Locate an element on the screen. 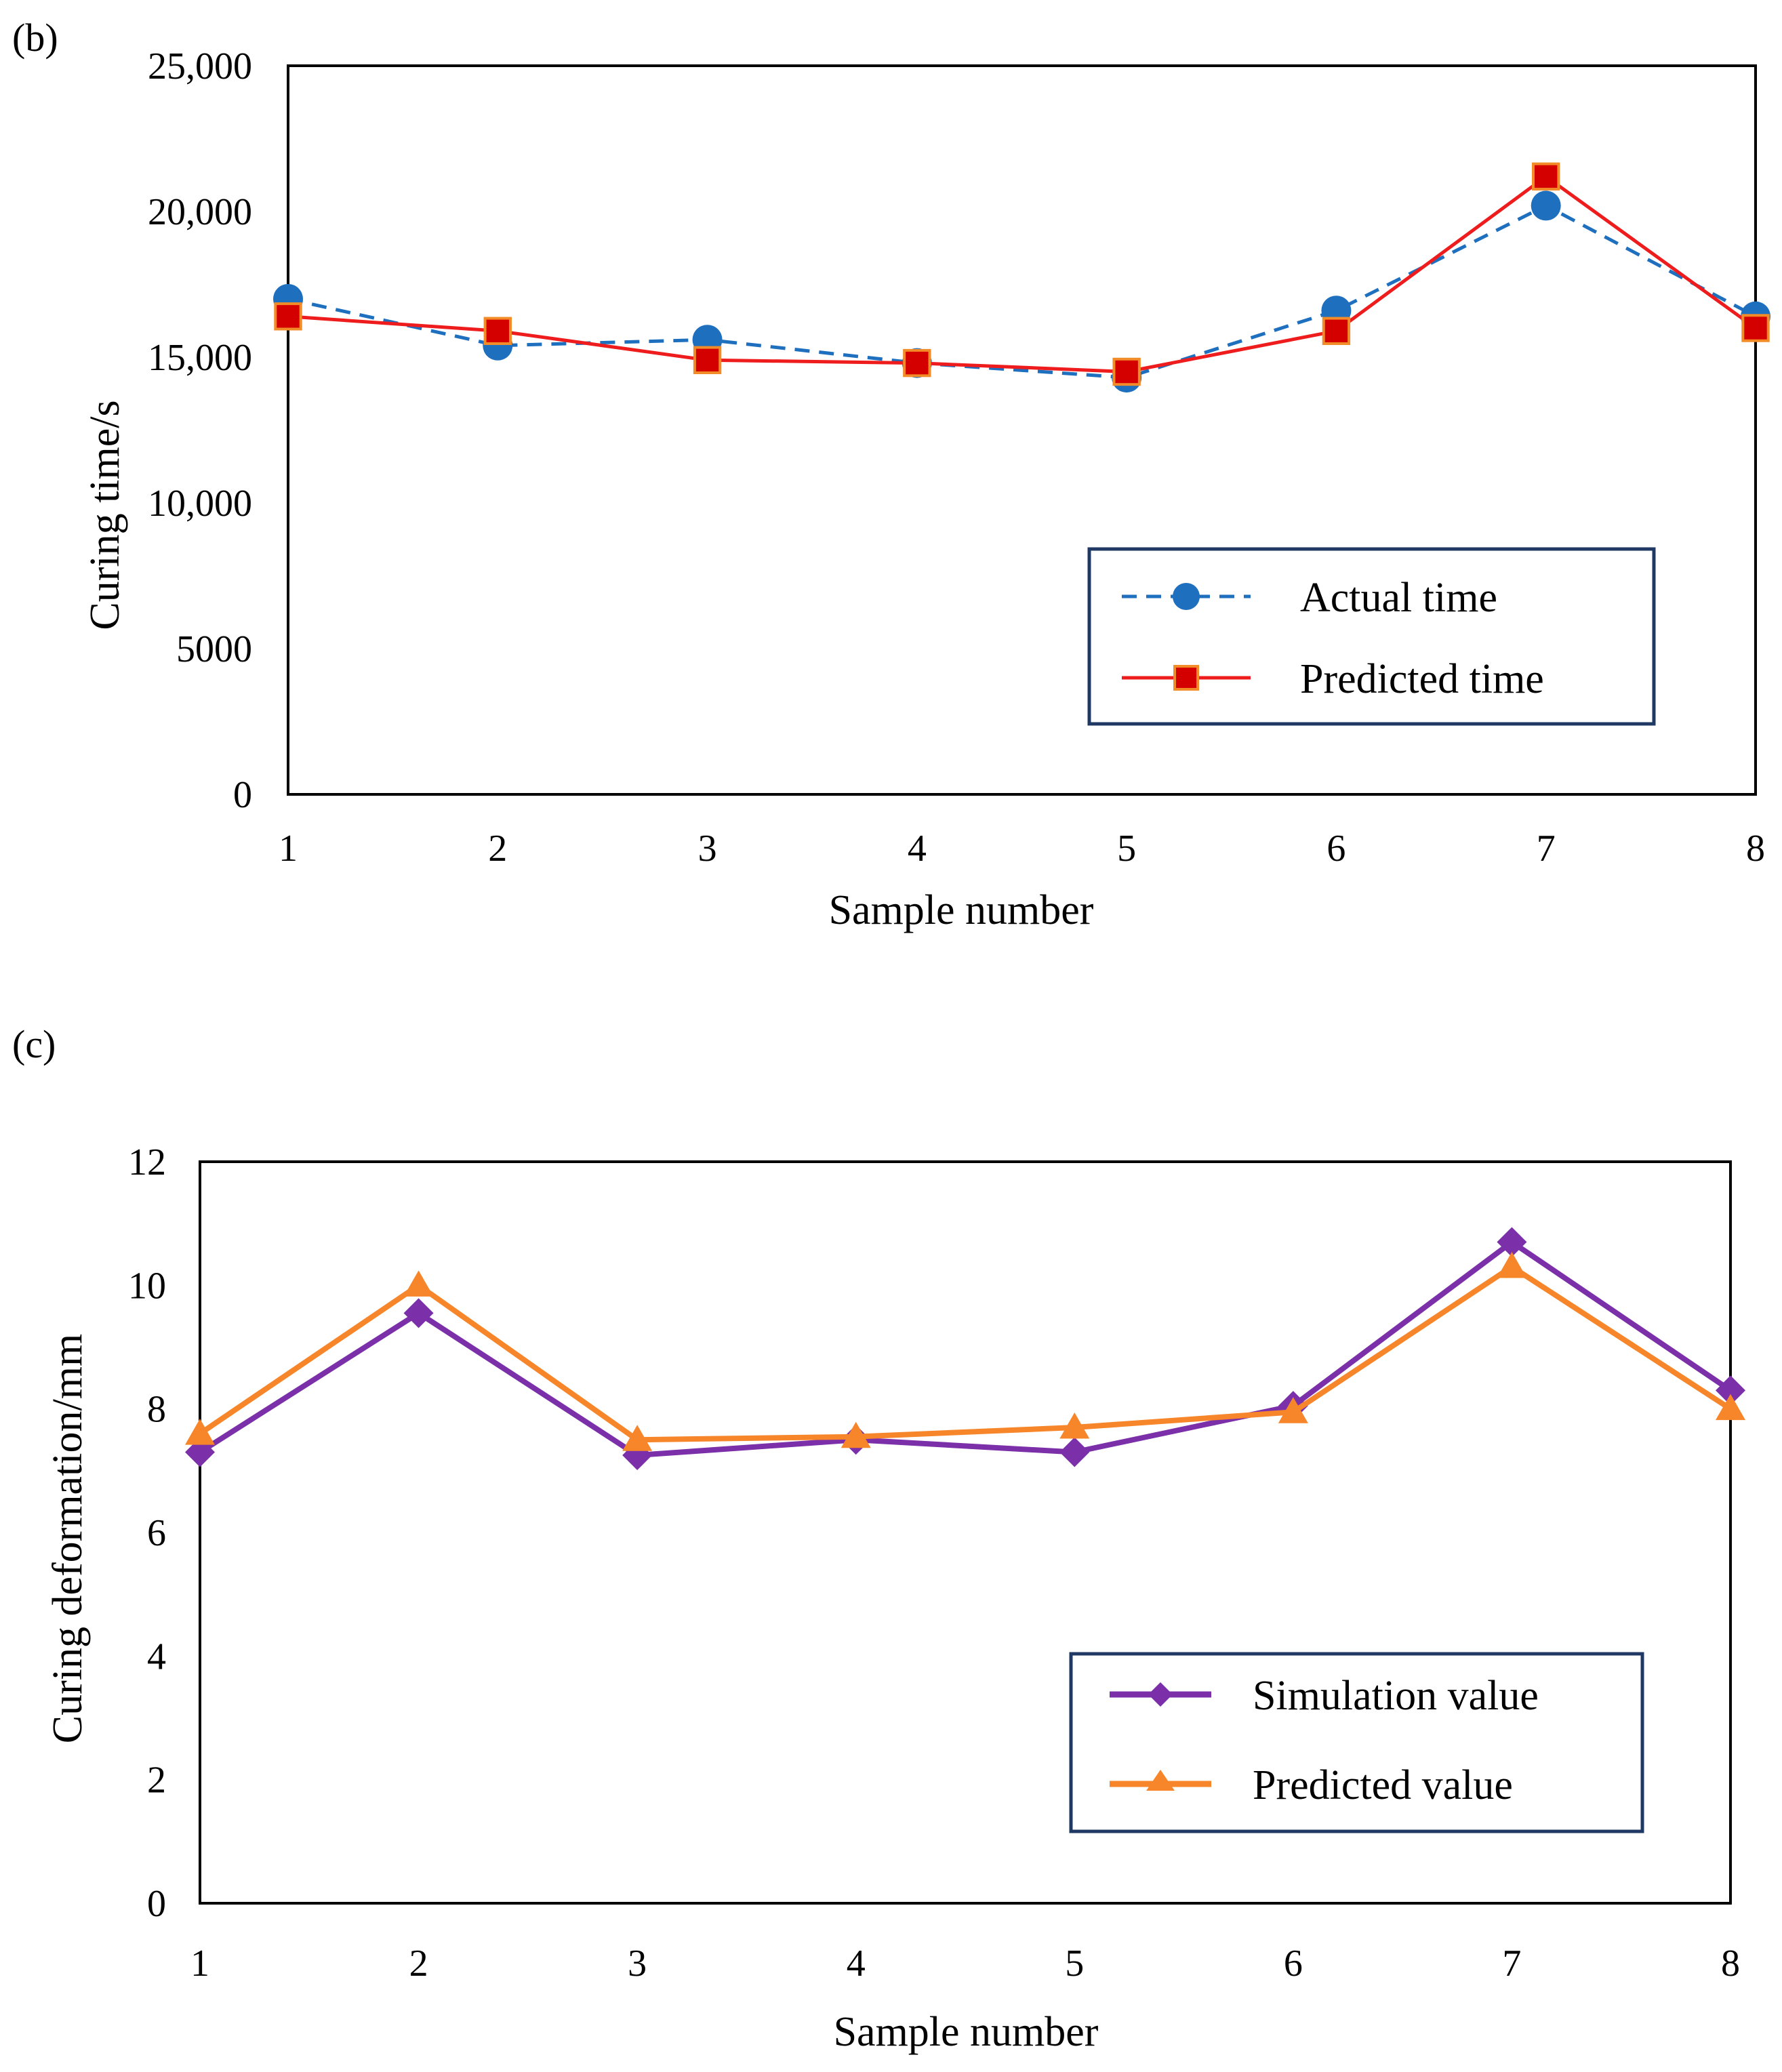 Image resolution: width=1782 pixels, height=2072 pixels. y-tick-label: 8 is located at coordinates (156, 1410).